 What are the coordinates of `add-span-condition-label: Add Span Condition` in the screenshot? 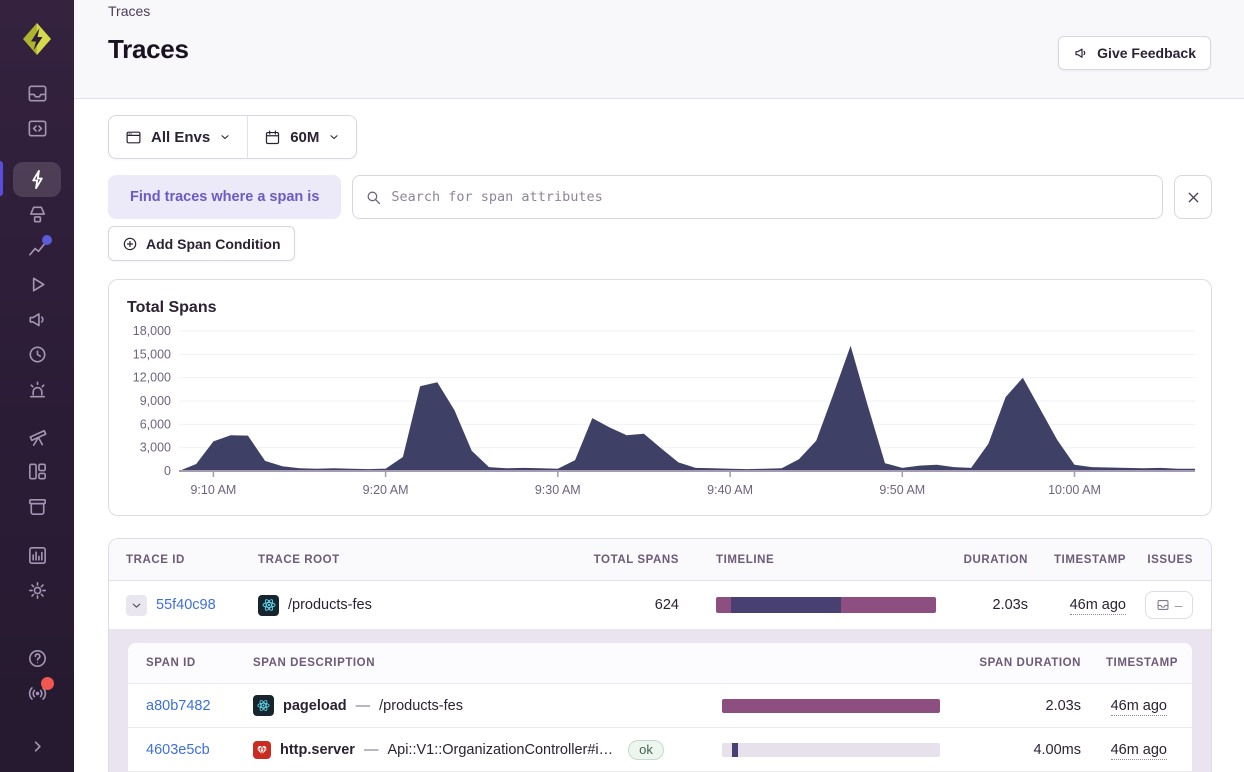 It's located at (213, 243).